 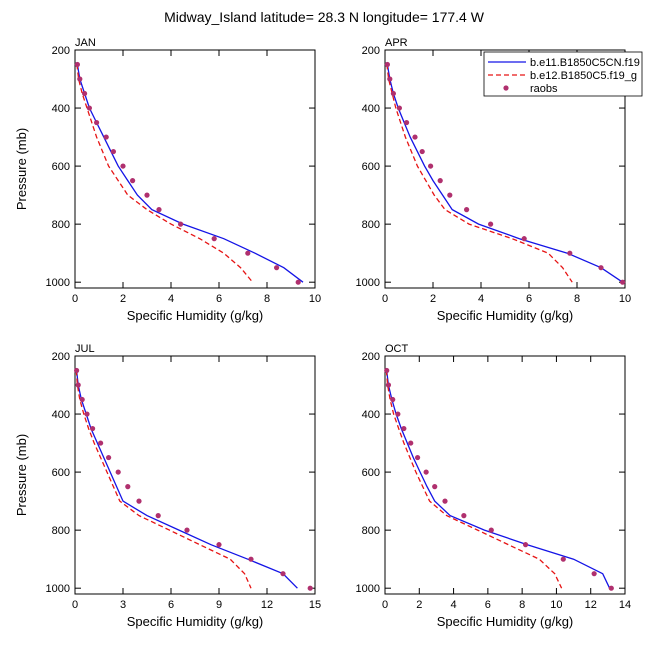 I want to click on panel-label: JAN, so click(x=85, y=43).